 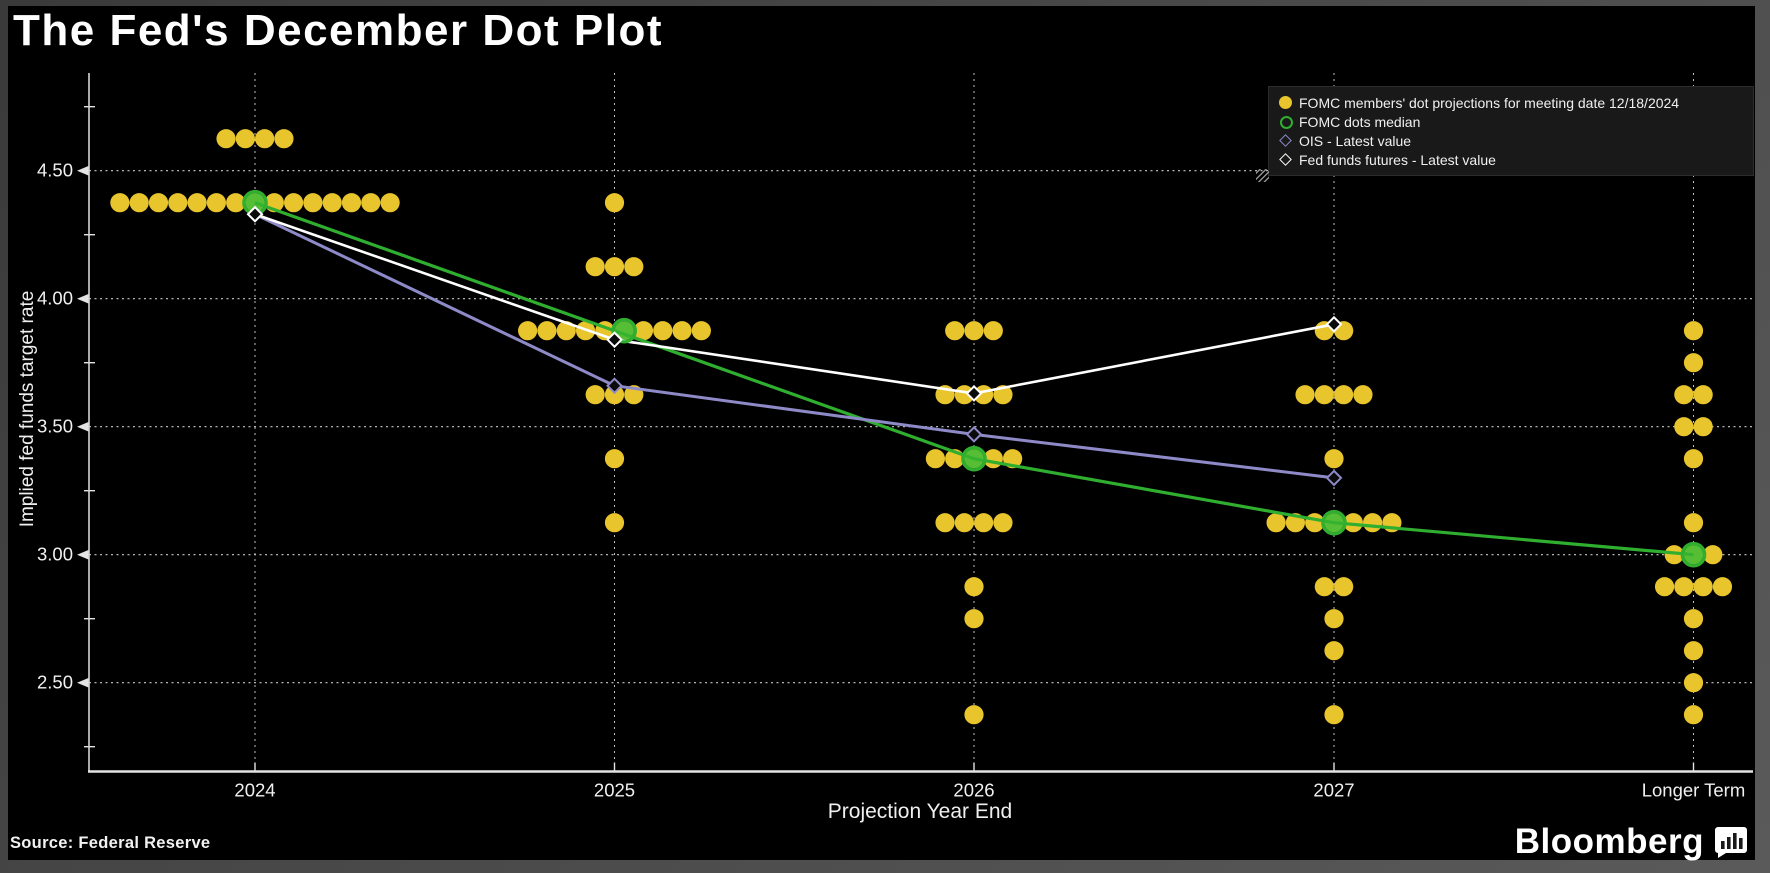 What do you see at coordinates (794, 303) in the screenshot?
I see `series-line-futures` at bounding box center [794, 303].